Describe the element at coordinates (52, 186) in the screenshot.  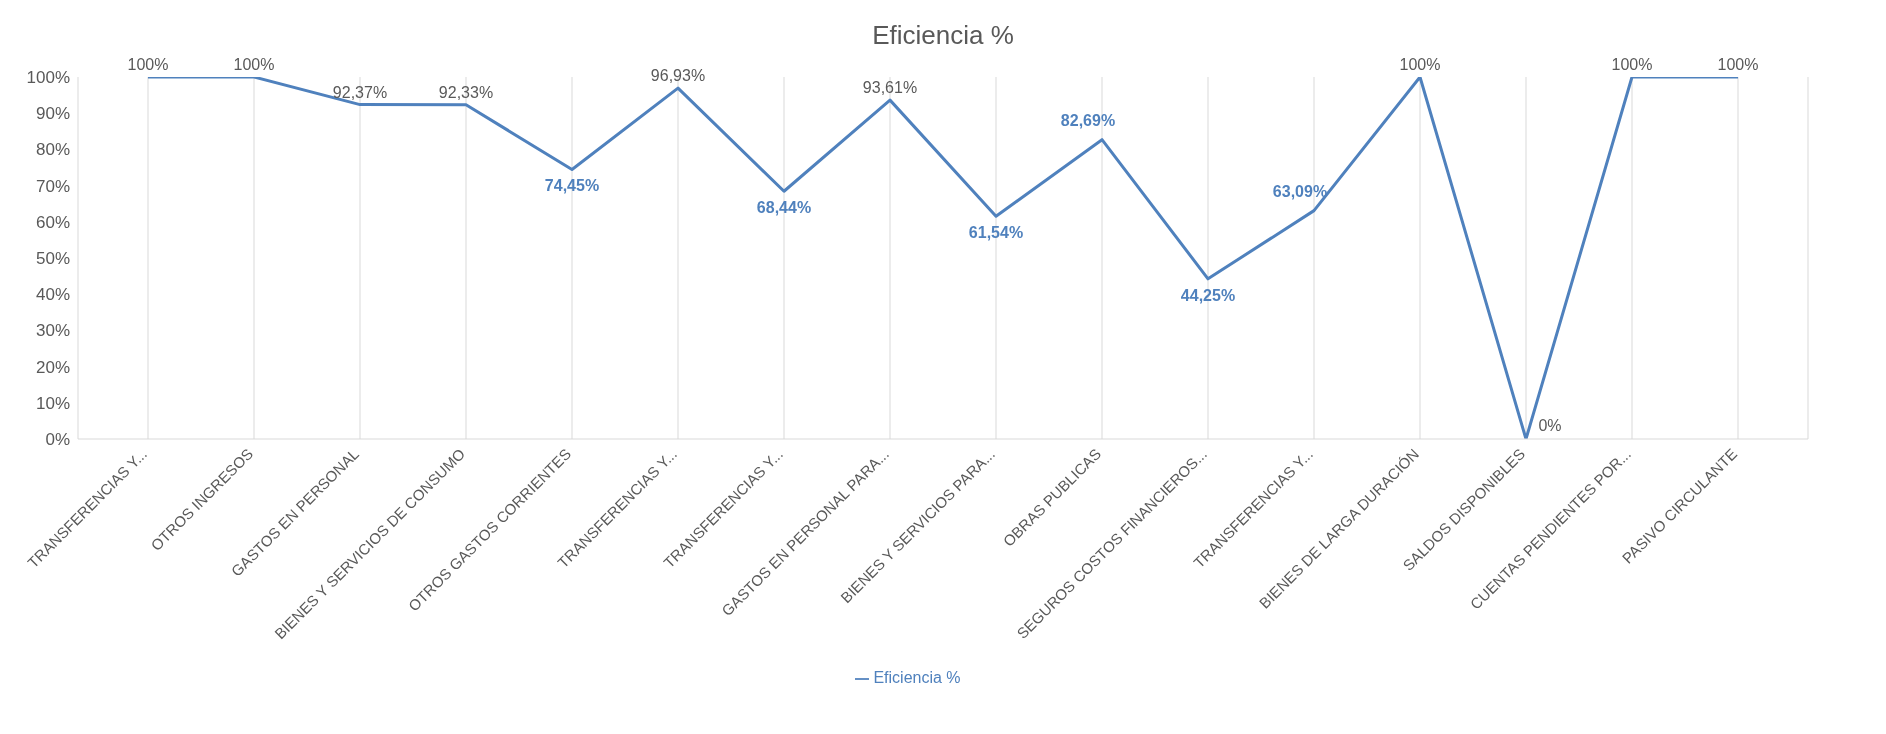
I see `y-tick-label: 70%` at that location.